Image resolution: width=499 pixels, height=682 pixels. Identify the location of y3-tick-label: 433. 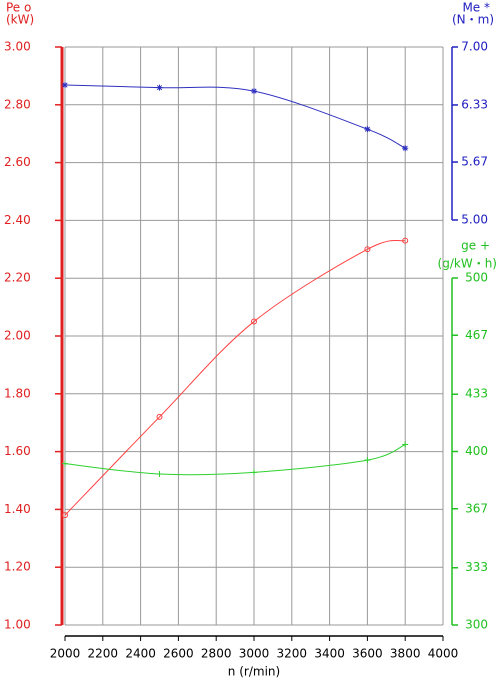
(476, 394).